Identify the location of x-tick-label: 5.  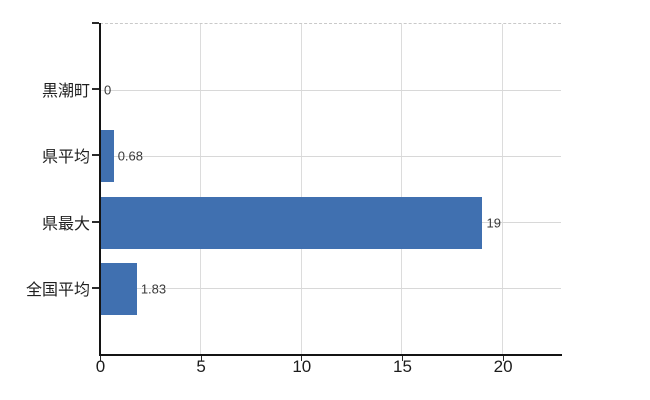
(201, 366).